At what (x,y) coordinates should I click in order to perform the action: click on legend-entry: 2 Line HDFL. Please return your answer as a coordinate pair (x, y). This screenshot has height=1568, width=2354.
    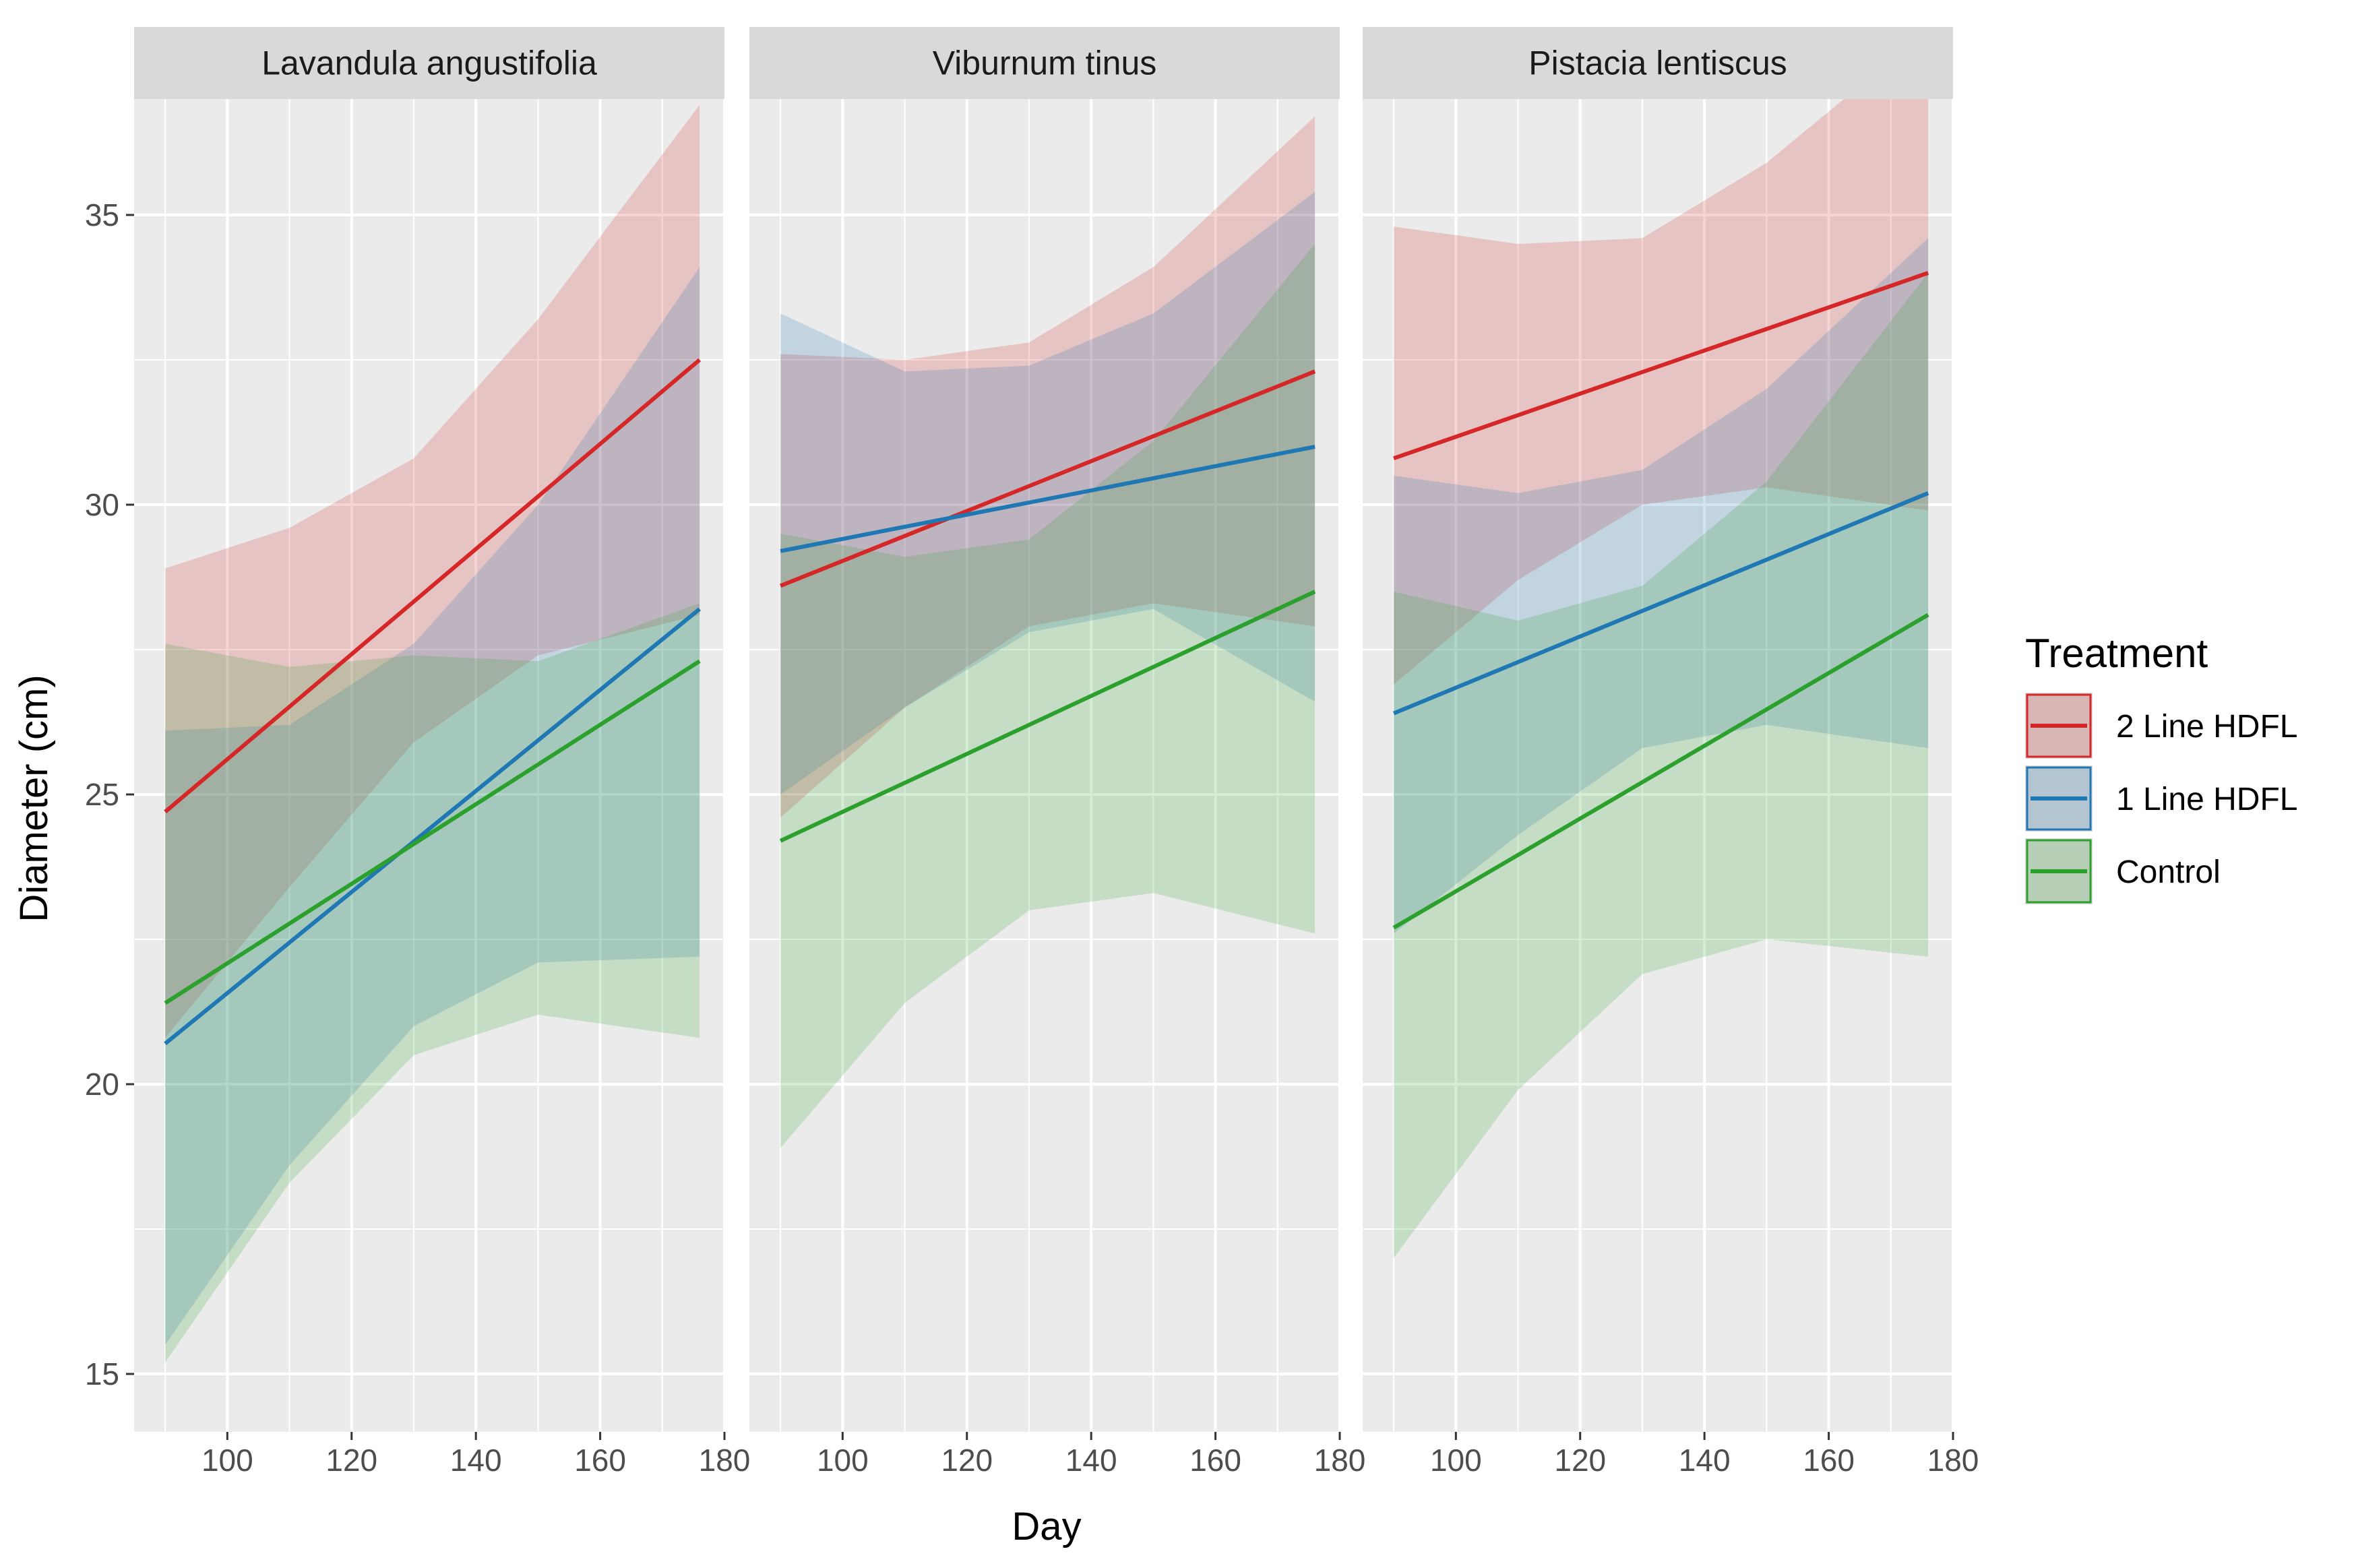
    Looking at the image, I should click on (2161, 726).